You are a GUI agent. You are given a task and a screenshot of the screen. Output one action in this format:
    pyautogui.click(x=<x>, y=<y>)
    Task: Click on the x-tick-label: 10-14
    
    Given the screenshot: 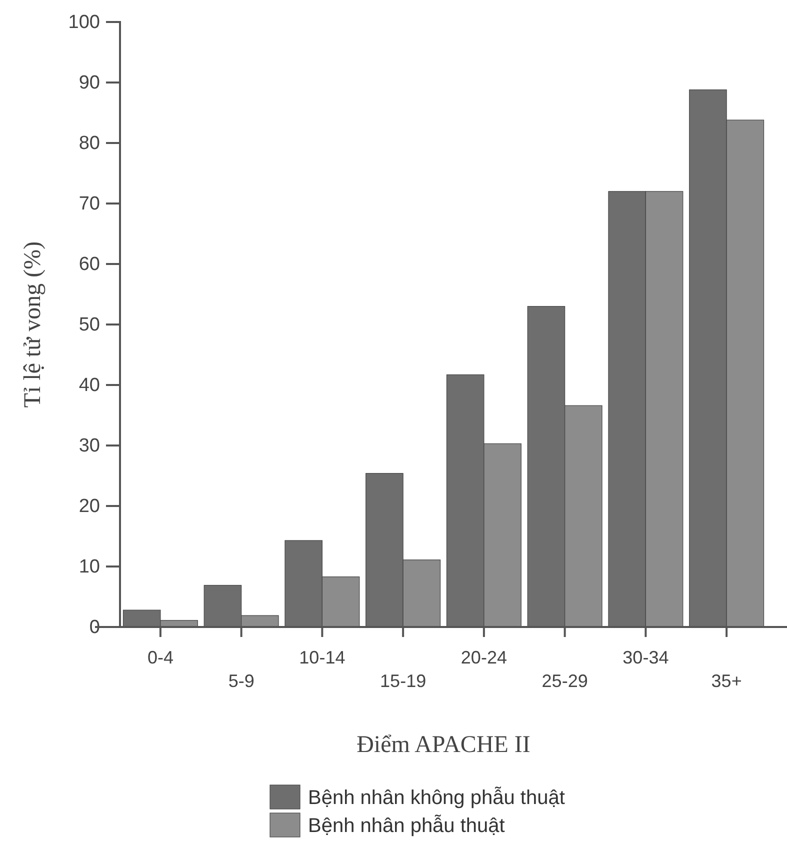 What is the action you would take?
    pyautogui.click(x=322, y=657)
    